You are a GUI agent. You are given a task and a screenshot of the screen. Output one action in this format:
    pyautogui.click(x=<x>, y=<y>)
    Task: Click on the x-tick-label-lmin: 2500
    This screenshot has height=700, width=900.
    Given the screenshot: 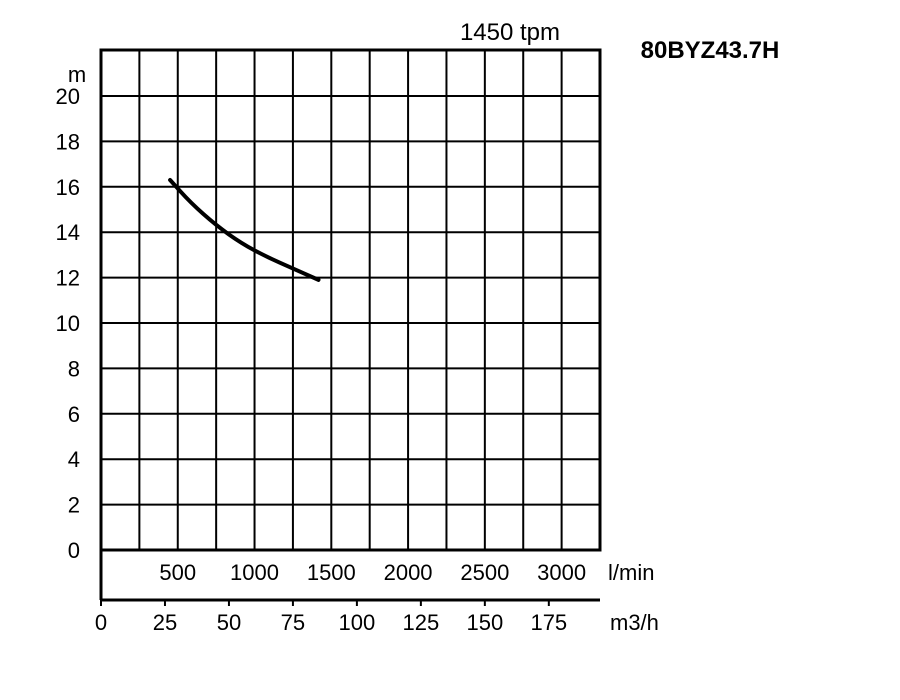 What is the action you would take?
    pyautogui.click(x=484, y=572)
    